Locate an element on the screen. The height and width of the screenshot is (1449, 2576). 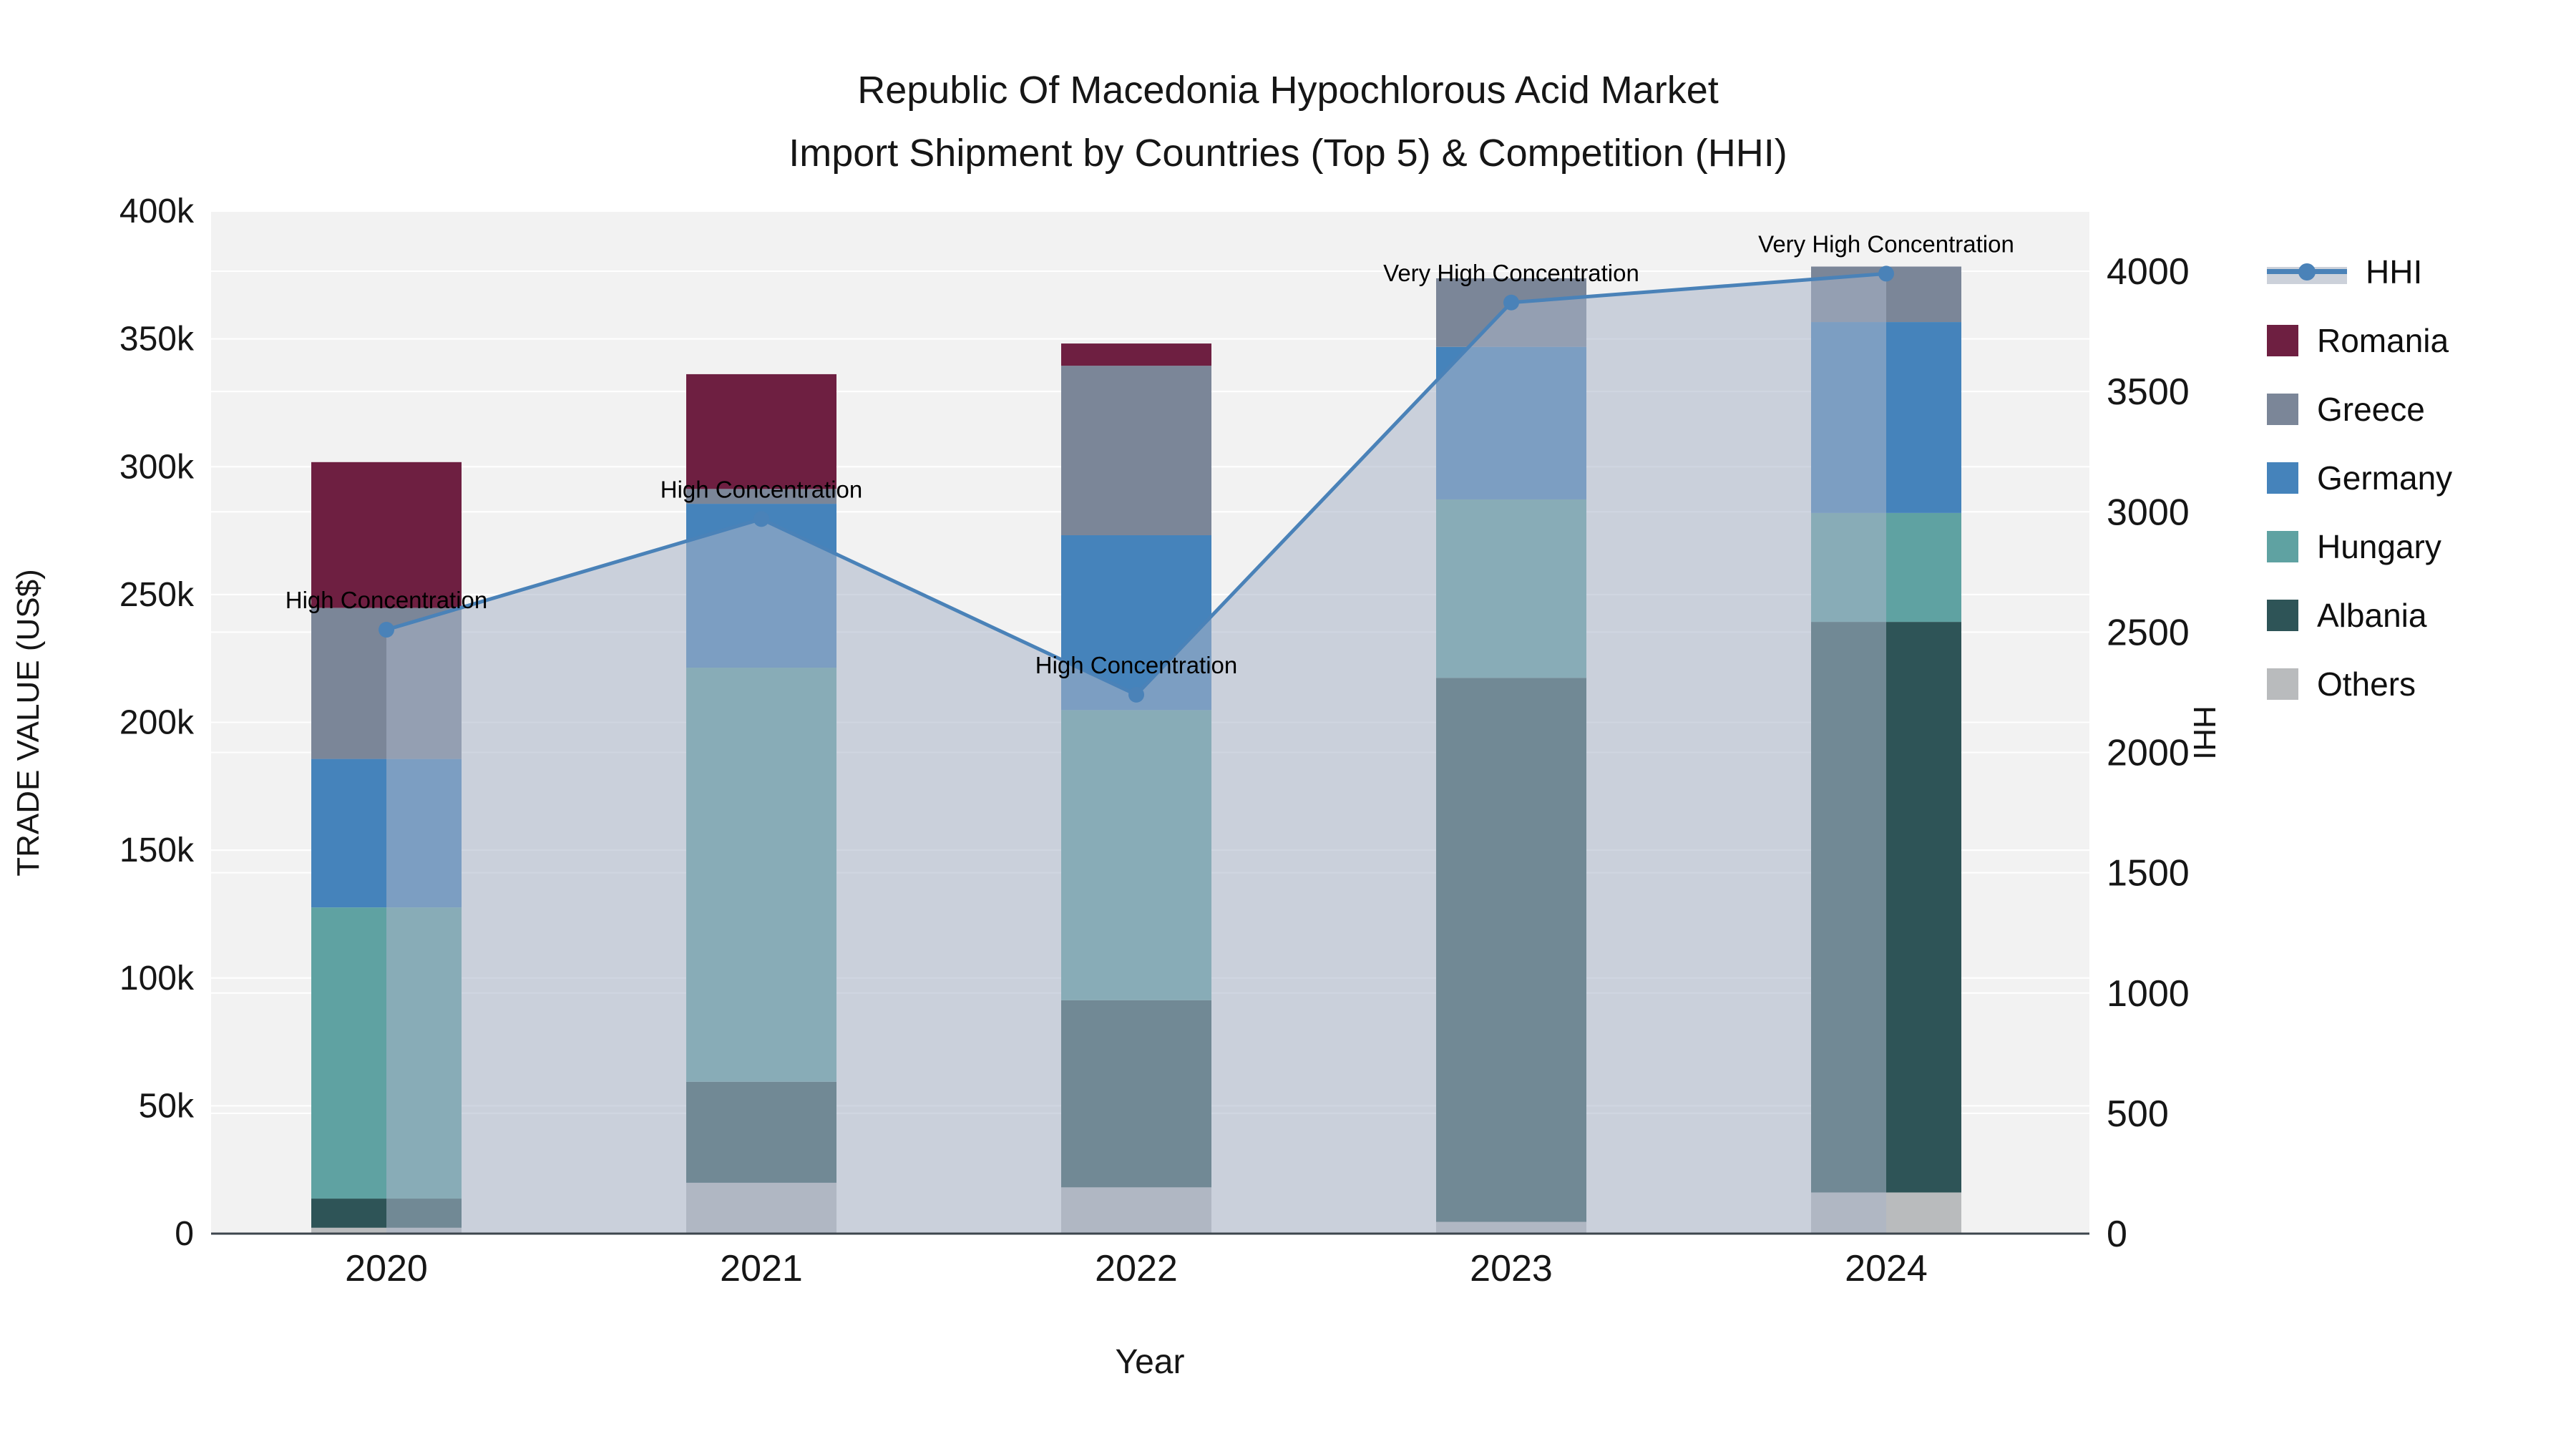
y-left-tick-300k: 300k is located at coordinates (157, 467).